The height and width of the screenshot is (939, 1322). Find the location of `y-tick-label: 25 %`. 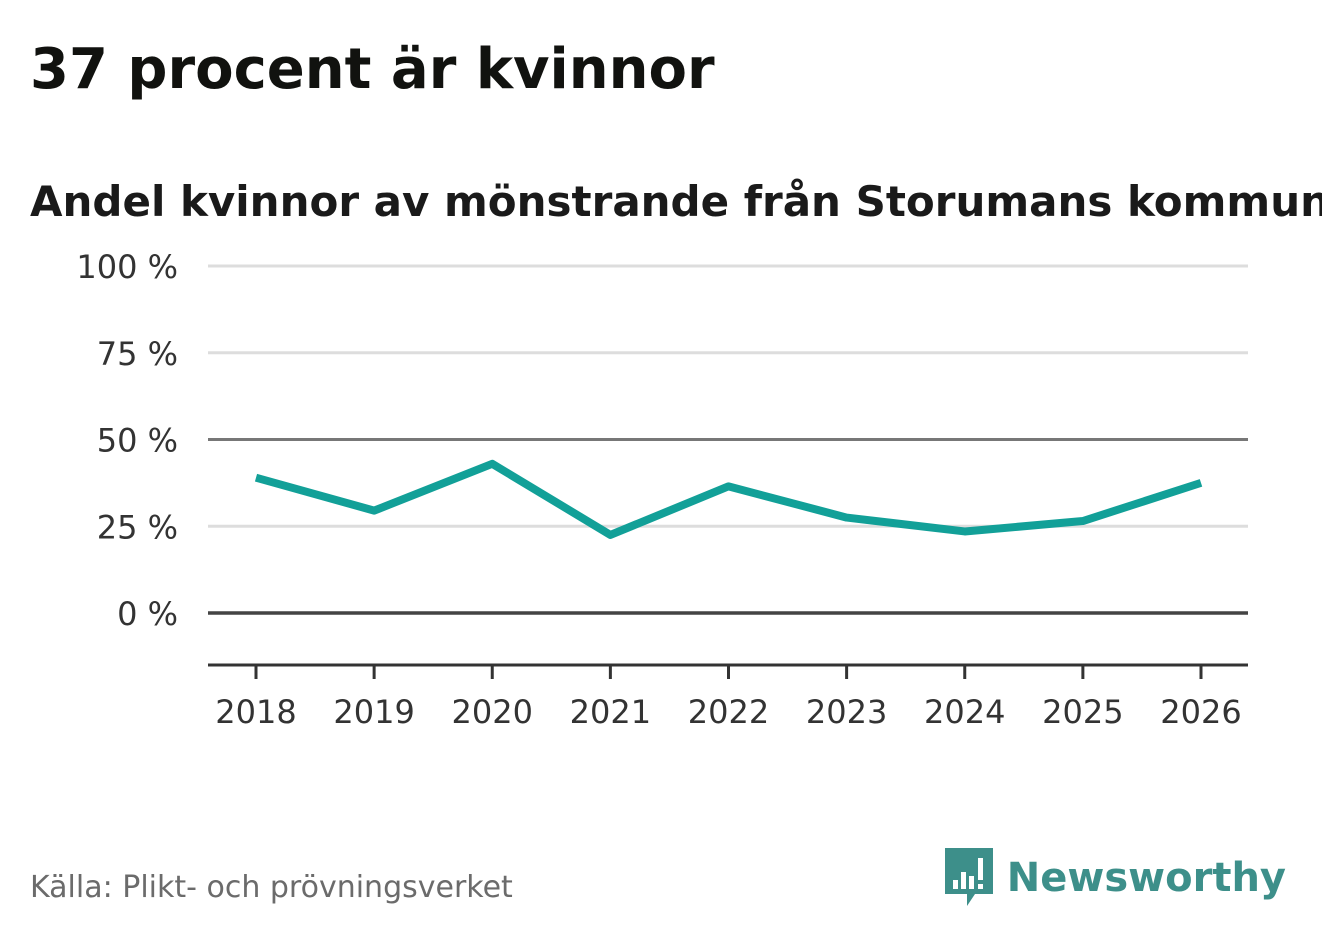

y-tick-label: 25 % is located at coordinates (137, 527).